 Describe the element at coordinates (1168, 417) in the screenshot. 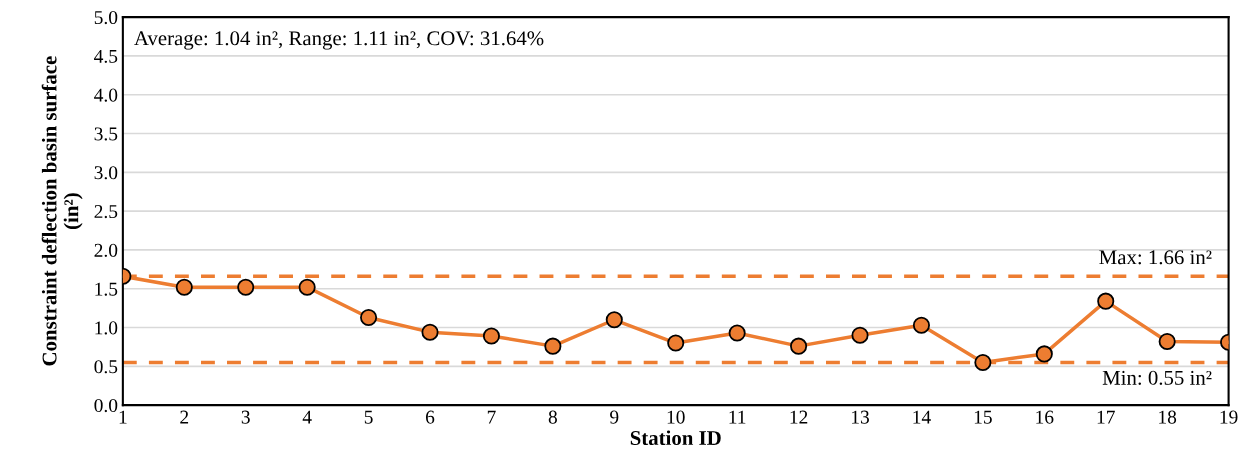

I see `x-tick-label: 18` at that location.